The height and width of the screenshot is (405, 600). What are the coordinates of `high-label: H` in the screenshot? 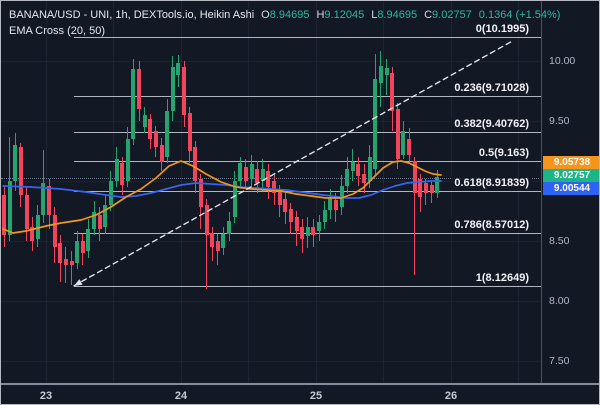 It's located at (320, 15).